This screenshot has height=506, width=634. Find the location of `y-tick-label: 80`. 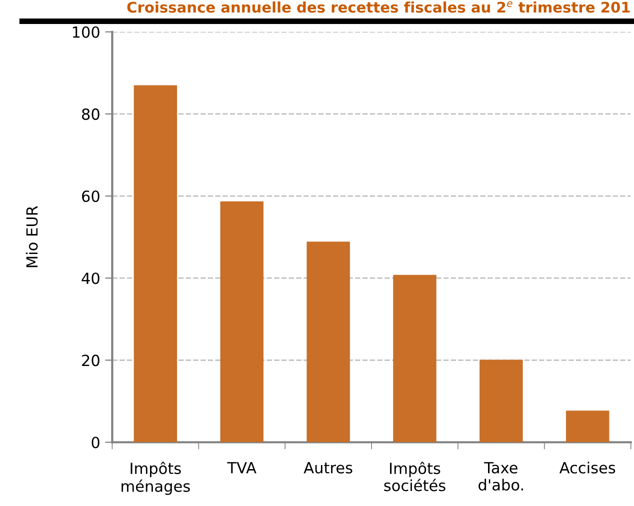

y-tick-label: 80 is located at coordinates (91, 114).